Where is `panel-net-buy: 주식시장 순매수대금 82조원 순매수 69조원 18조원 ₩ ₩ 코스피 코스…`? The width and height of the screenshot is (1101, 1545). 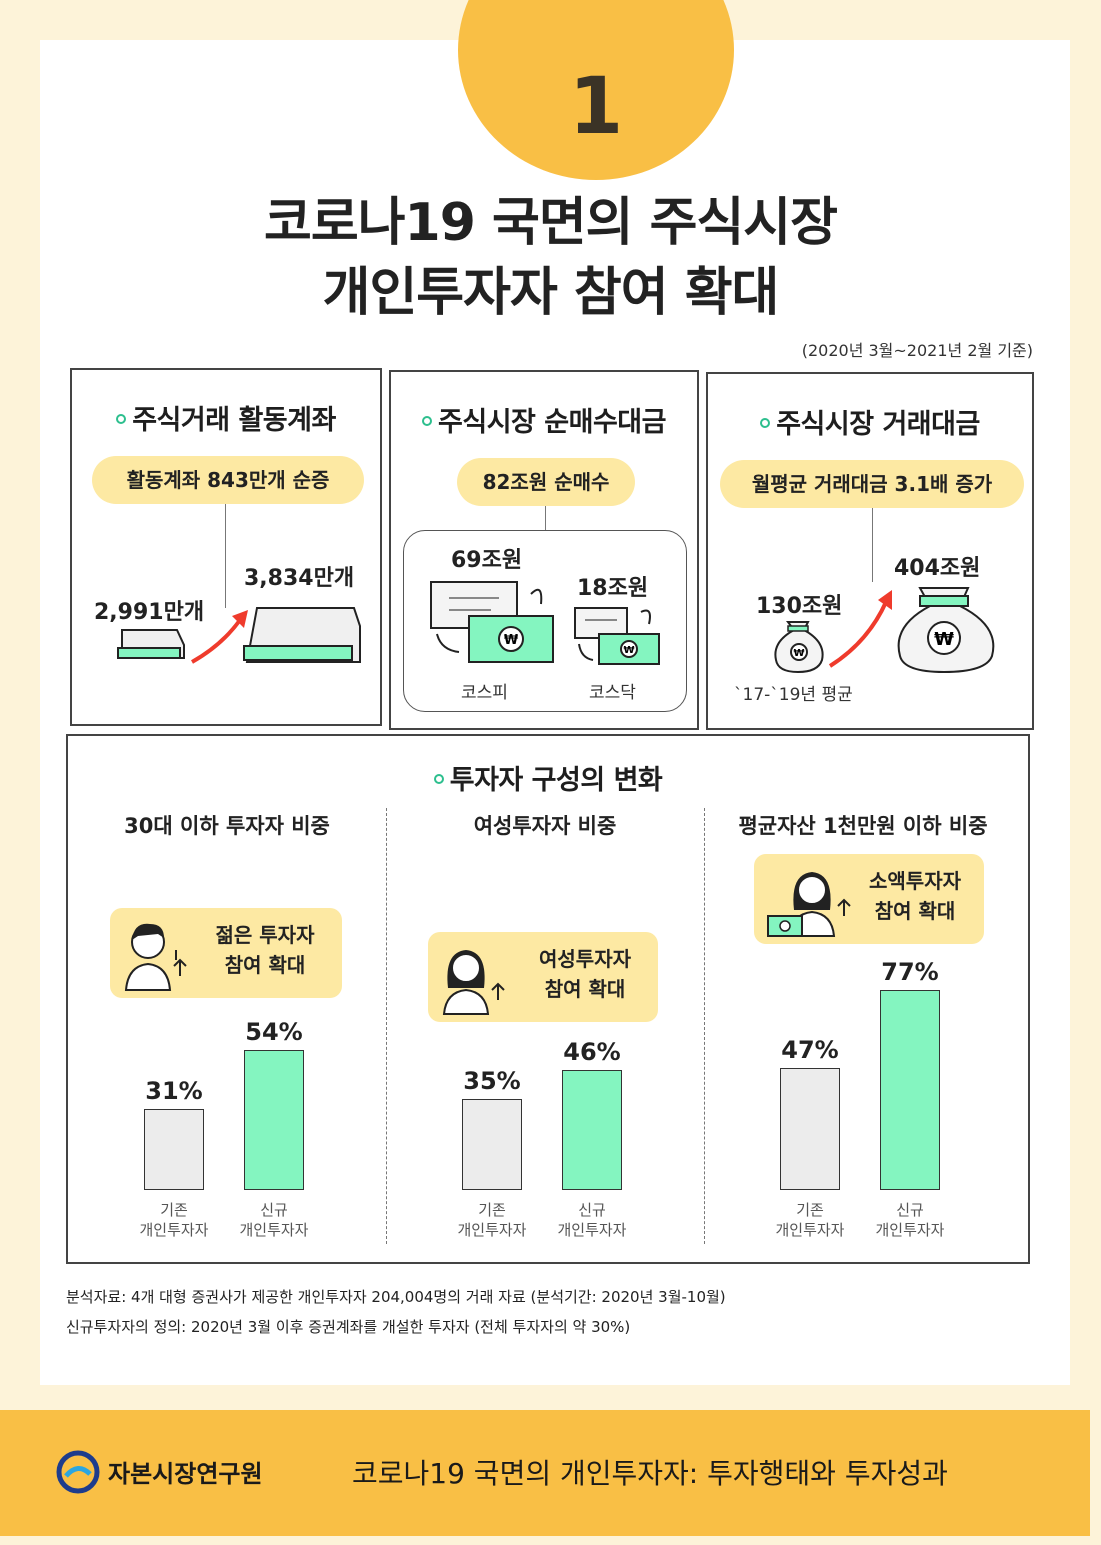 panel-net-buy: 주식시장 순매수대금 82조원 순매수 69조원 18조원 ₩ ₩ 코스피 코스… is located at coordinates (544, 550).